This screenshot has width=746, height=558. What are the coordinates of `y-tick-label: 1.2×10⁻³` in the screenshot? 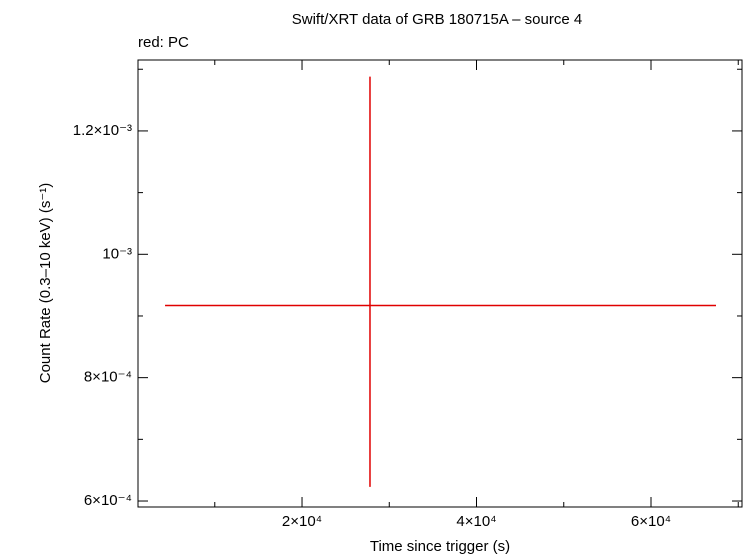 It's located at (102, 130).